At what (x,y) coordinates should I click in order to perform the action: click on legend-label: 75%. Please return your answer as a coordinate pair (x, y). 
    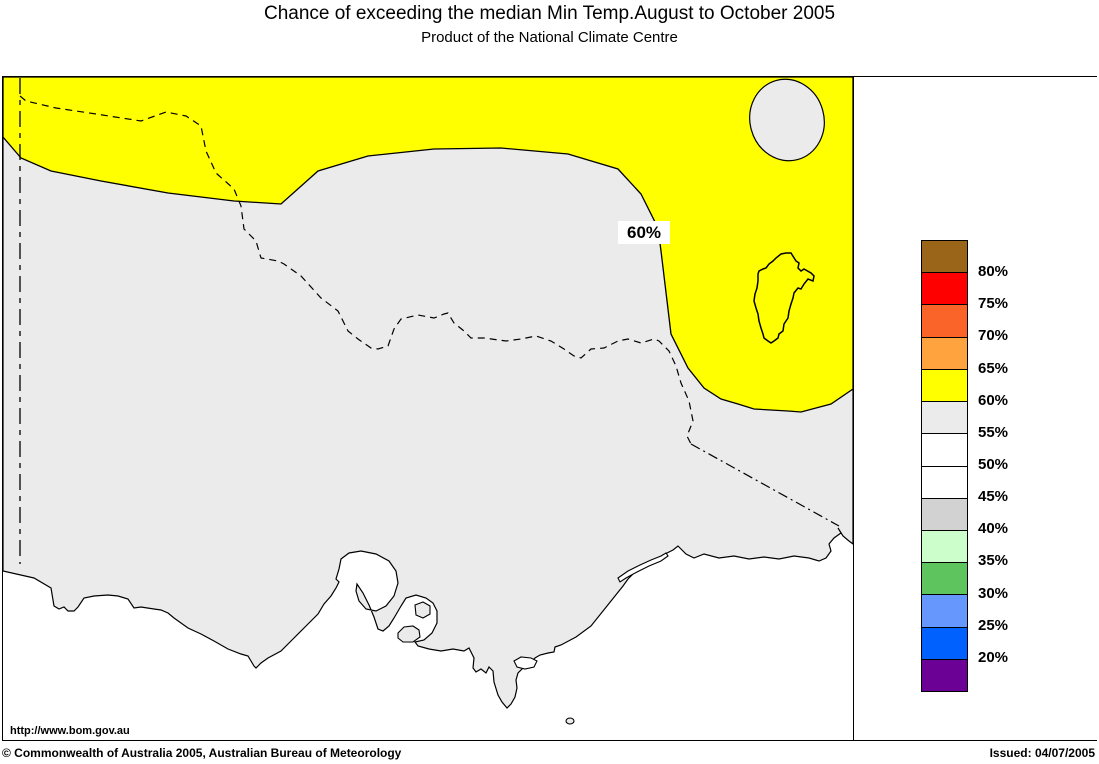
    Looking at the image, I should click on (993, 304).